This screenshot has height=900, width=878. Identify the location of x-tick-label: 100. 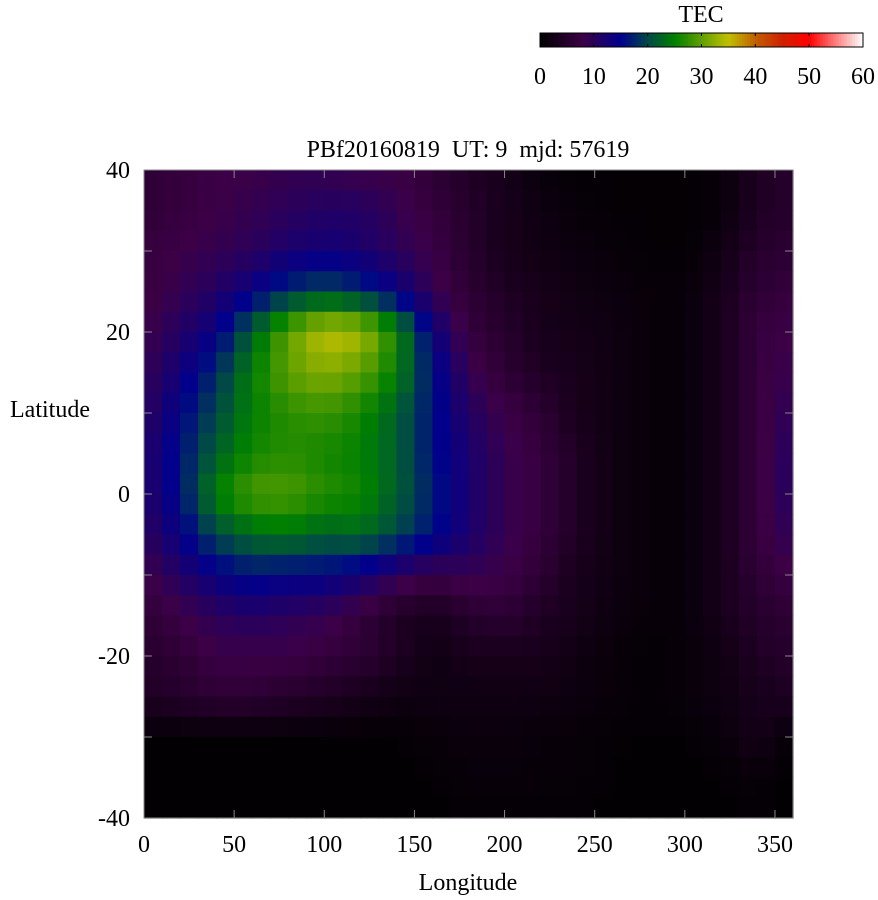
(324, 845).